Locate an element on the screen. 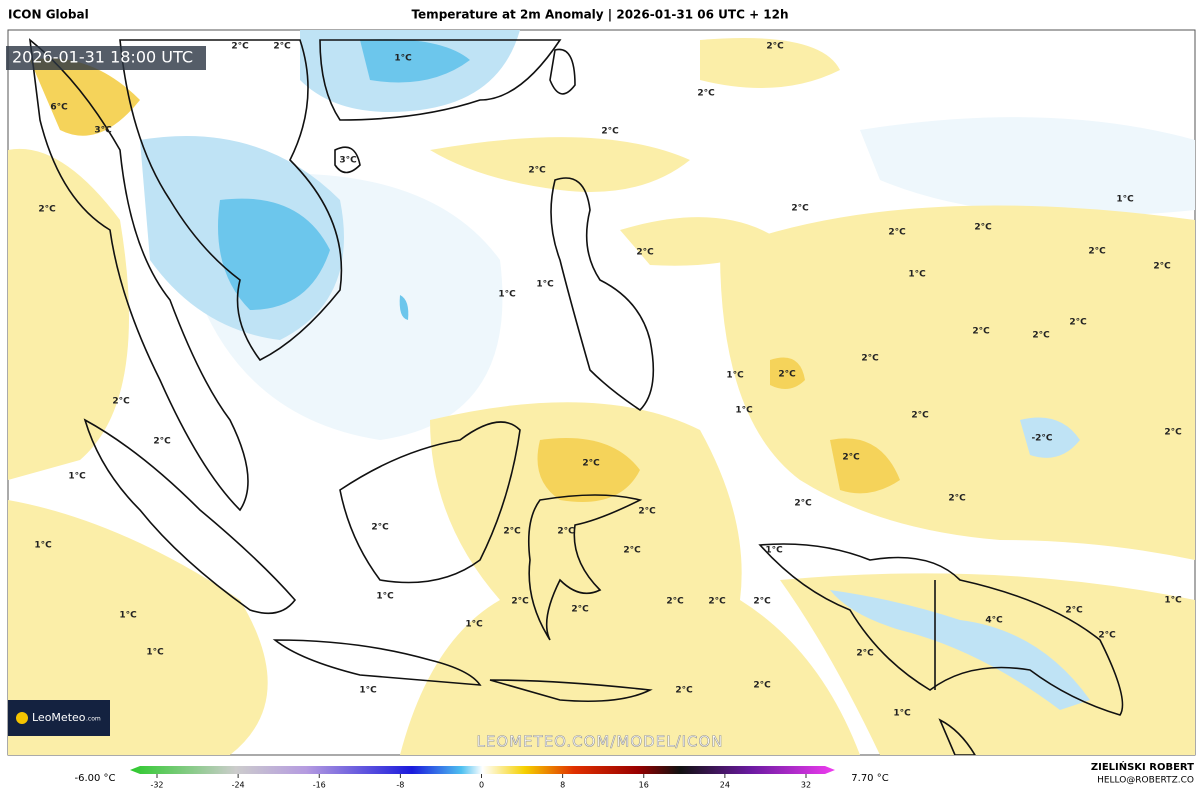  author: ZIELIŃSKI ROBERT is located at coordinates (1142, 766).